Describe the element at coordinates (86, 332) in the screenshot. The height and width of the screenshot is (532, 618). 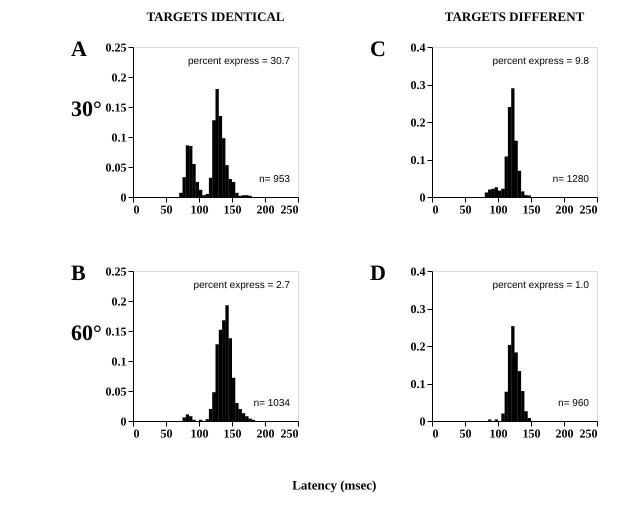
I see `y-axis-title: 60°` at that location.